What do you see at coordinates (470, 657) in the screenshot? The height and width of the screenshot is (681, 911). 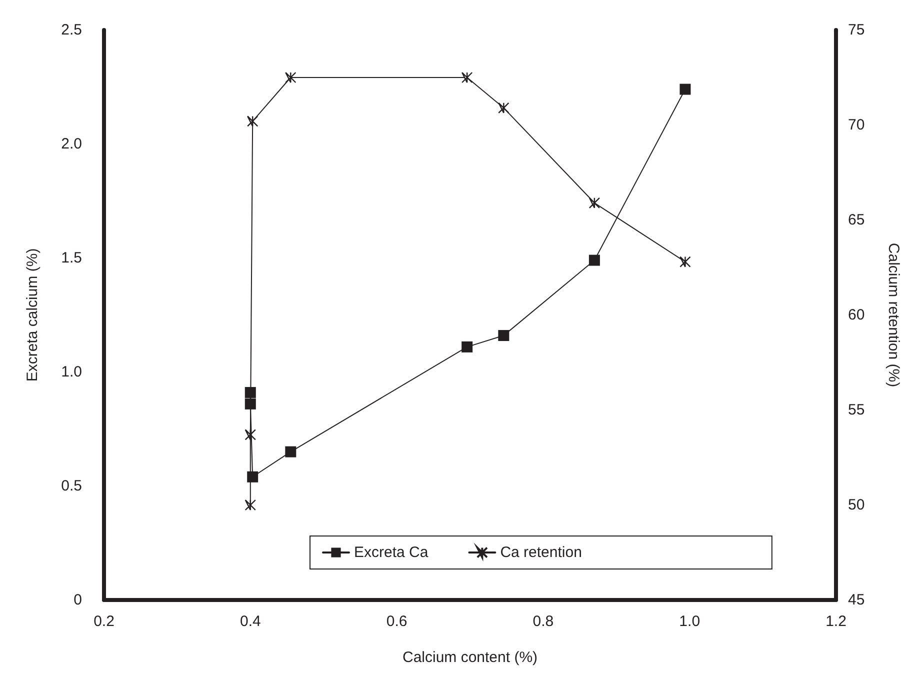 I see `x-axis-title: Calcium content (%)` at bounding box center [470, 657].